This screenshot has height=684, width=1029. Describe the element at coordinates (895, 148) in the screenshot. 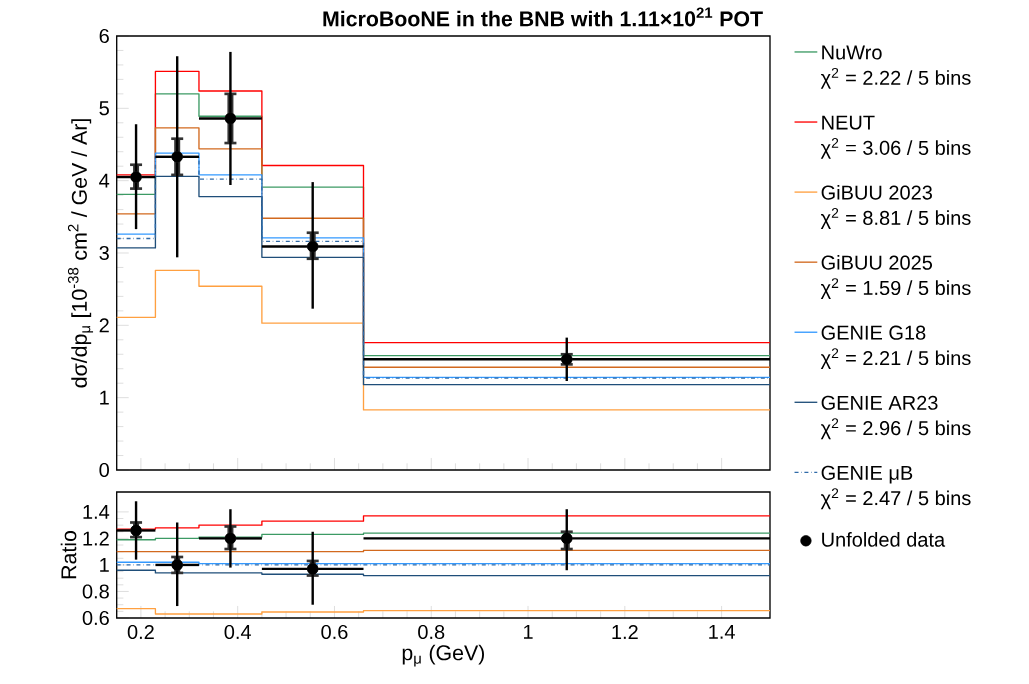

I see `text: χ$^{2}$ = 3.06 / 5 bins` at that location.